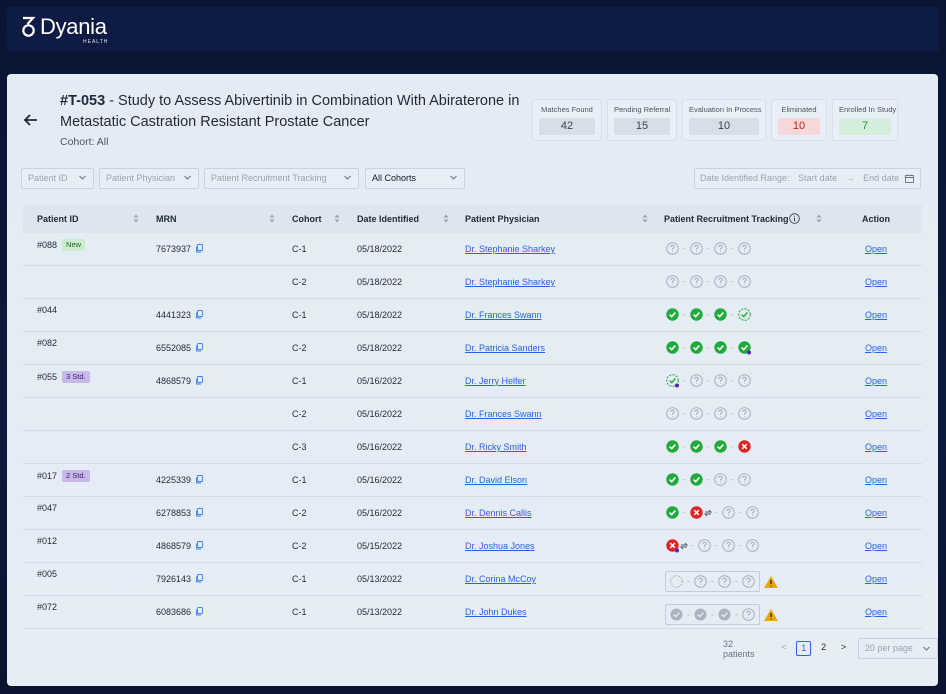  Describe the element at coordinates (380, 282) in the screenshot. I see `date-cell: 05/18/2022` at that location.